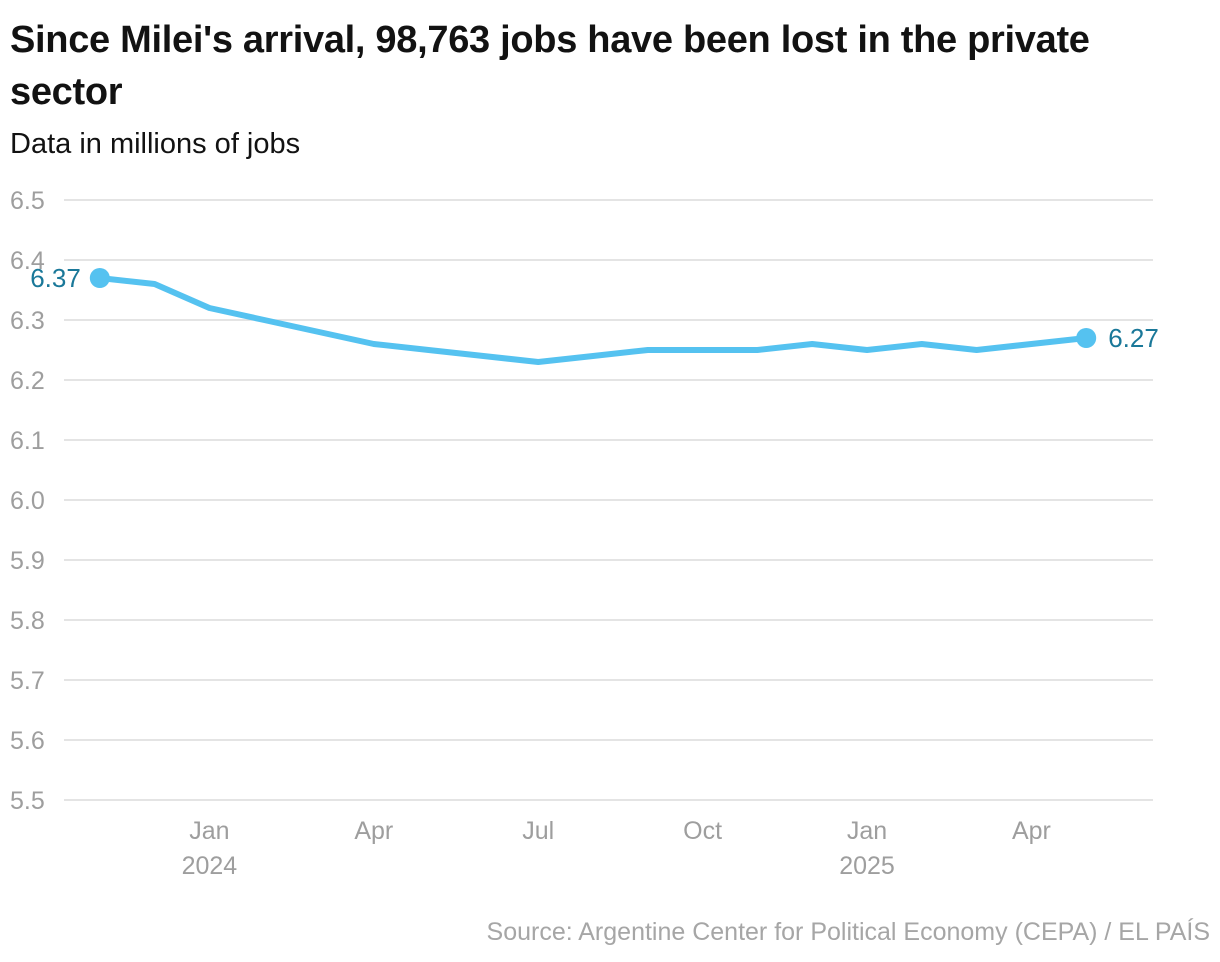 Image resolution: width=1220 pixels, height=962 pixels. I want to click on annotations: 6.37 6.27, so click(594, 308).